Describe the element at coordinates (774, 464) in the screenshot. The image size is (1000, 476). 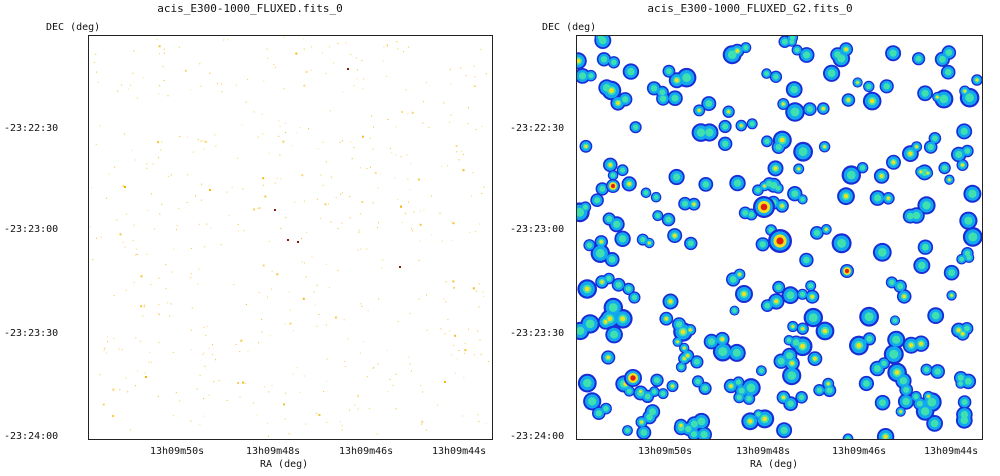
I see `right-ra-axis-label: RA (deg)` at that location.